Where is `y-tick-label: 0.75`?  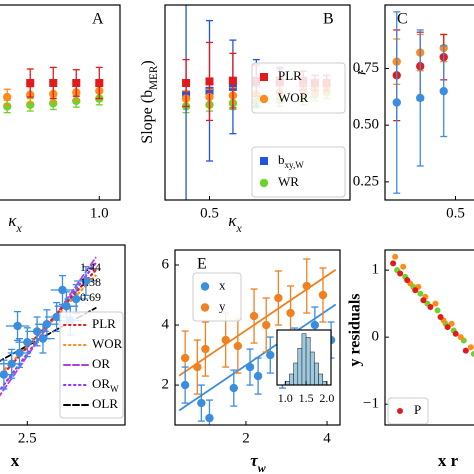 y-tick-label: 0.75 is located at coordinates (366, 68).